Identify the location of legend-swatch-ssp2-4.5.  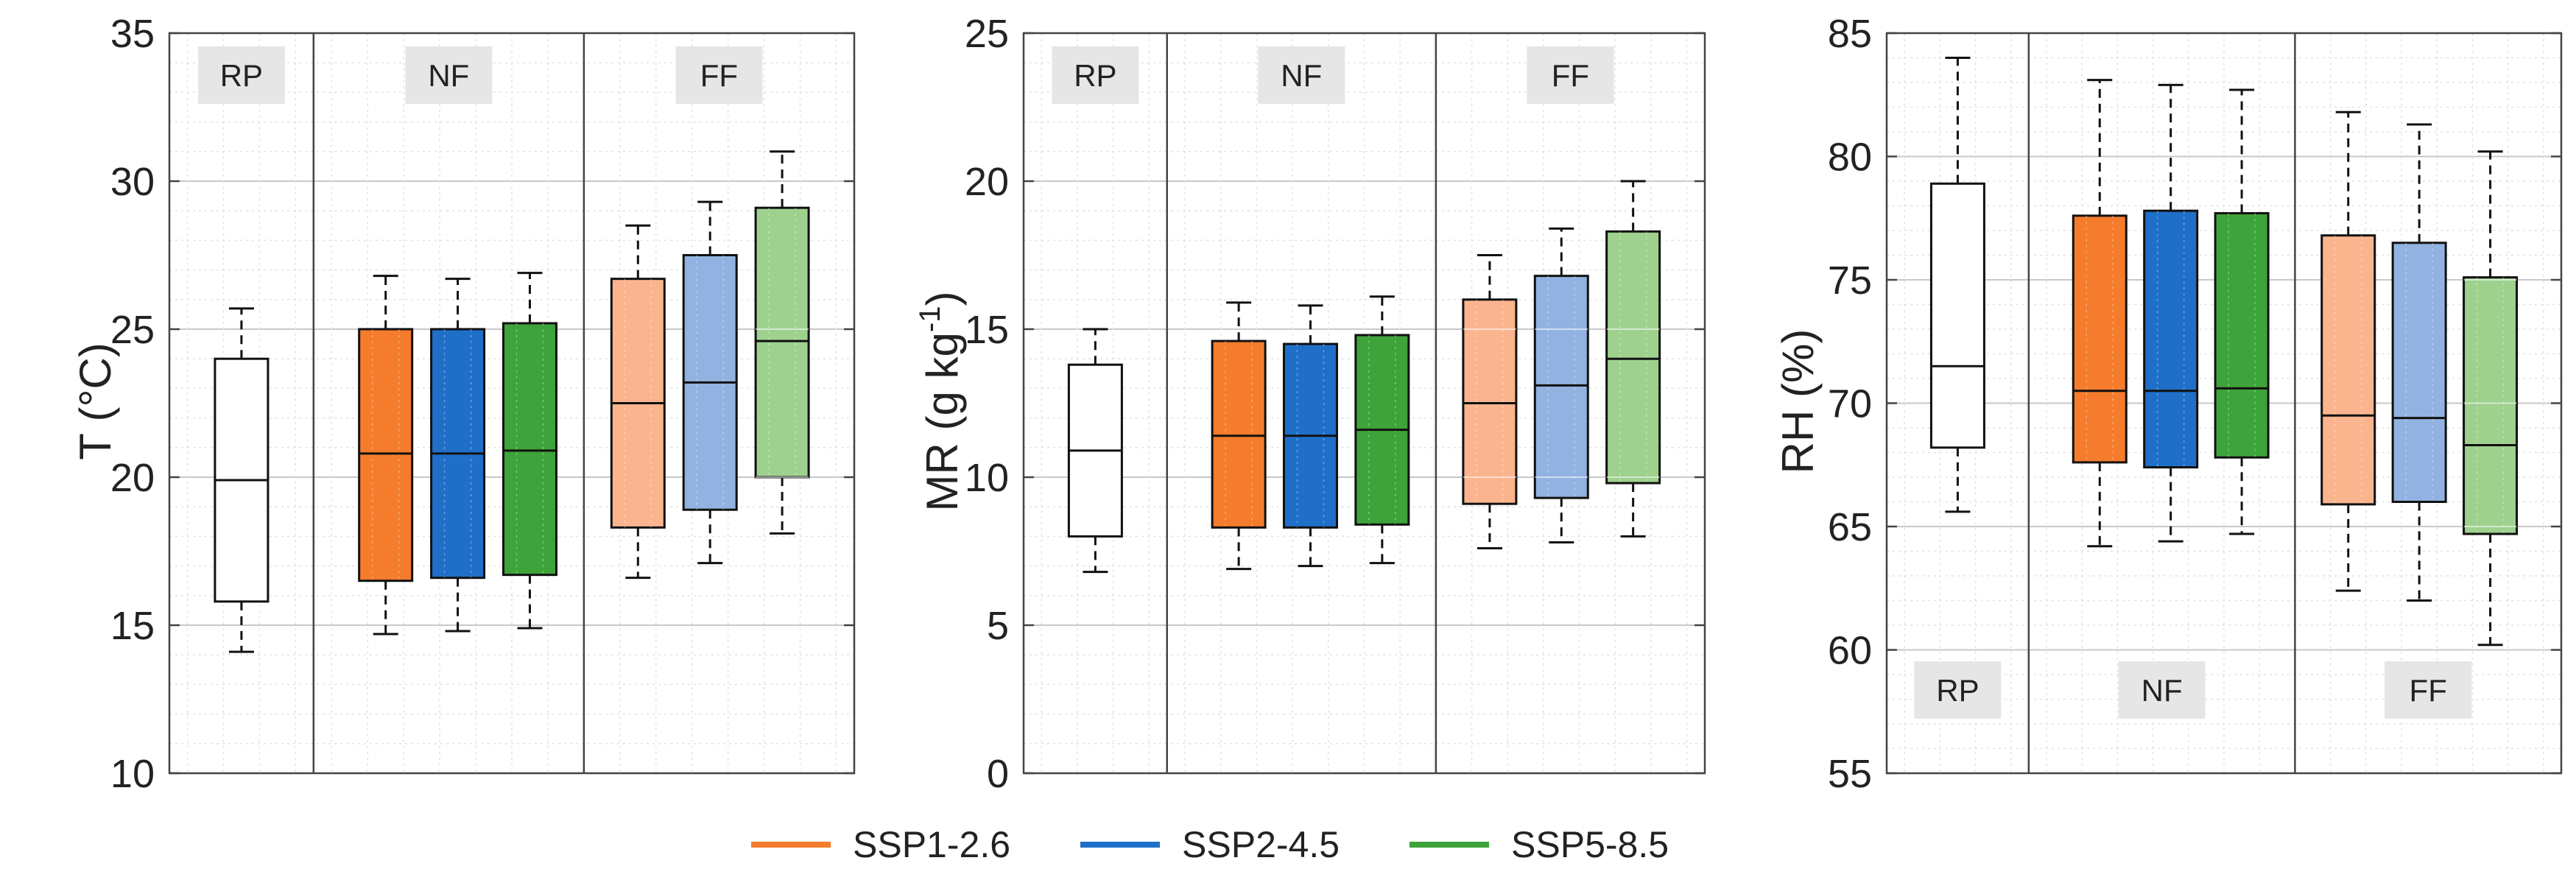
(1120, 845).